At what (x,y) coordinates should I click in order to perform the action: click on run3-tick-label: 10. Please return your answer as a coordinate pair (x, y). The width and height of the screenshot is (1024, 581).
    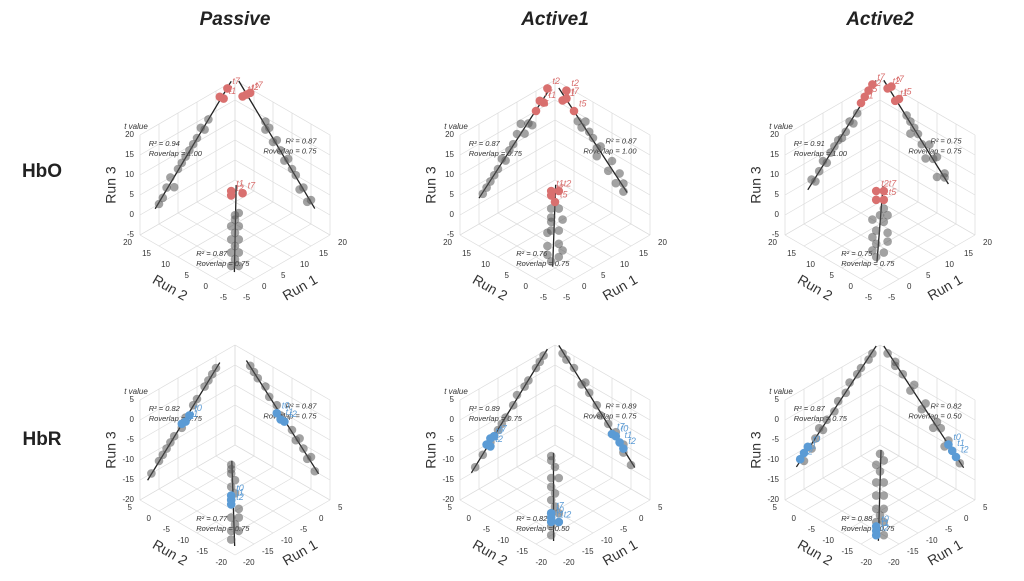
    Looking at the image, I should click on (774, 174).